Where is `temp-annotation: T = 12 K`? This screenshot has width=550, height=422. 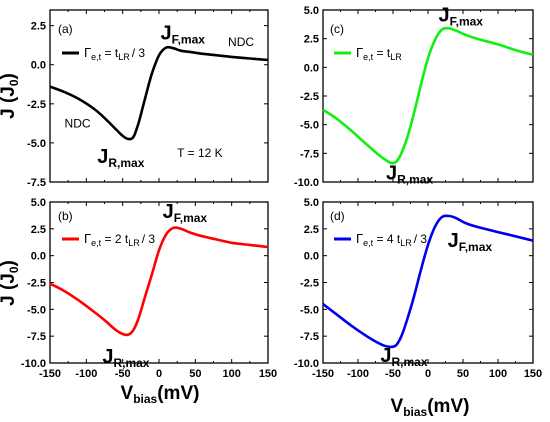
temp-annotation: T = 12 K is located at coordinates (199, 153).